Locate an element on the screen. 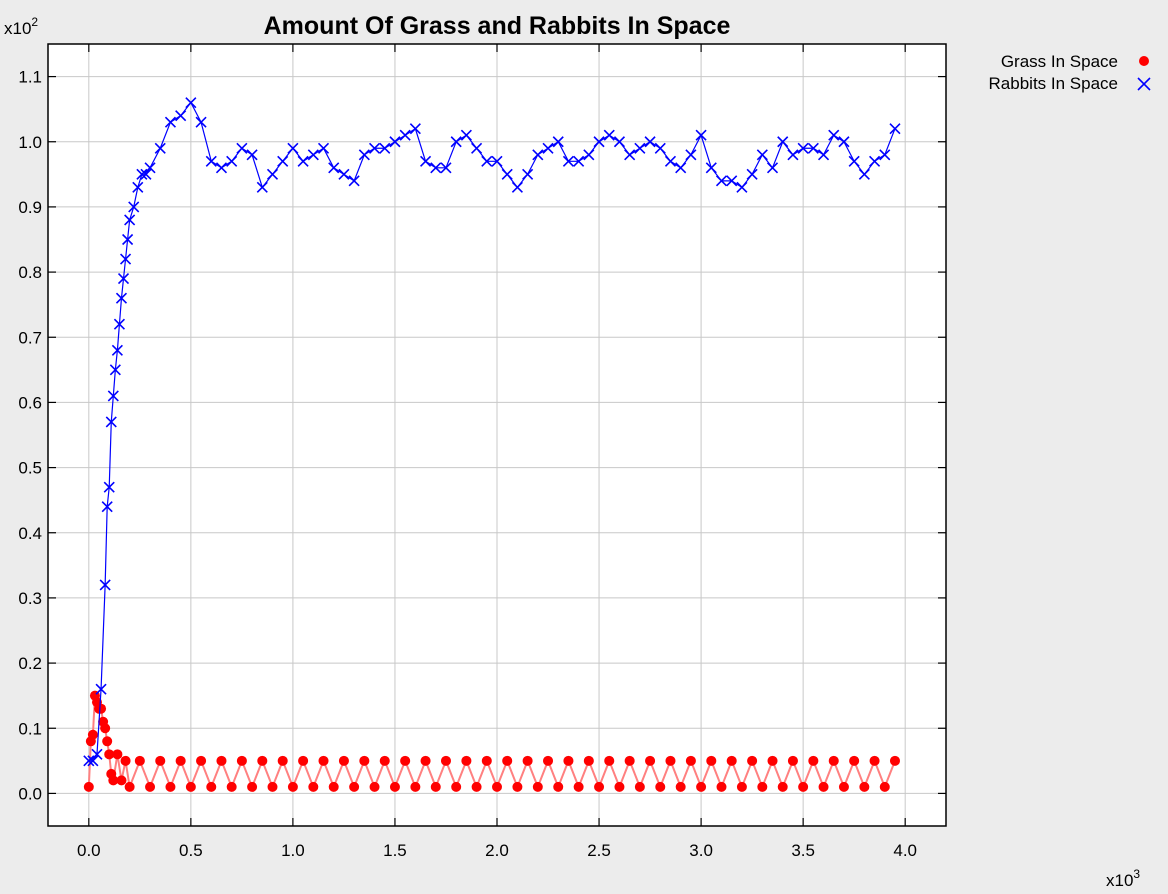 This screenshot has height=894, width=1168. x-tick-label: 0.0 is located at coordinates (89, 850).